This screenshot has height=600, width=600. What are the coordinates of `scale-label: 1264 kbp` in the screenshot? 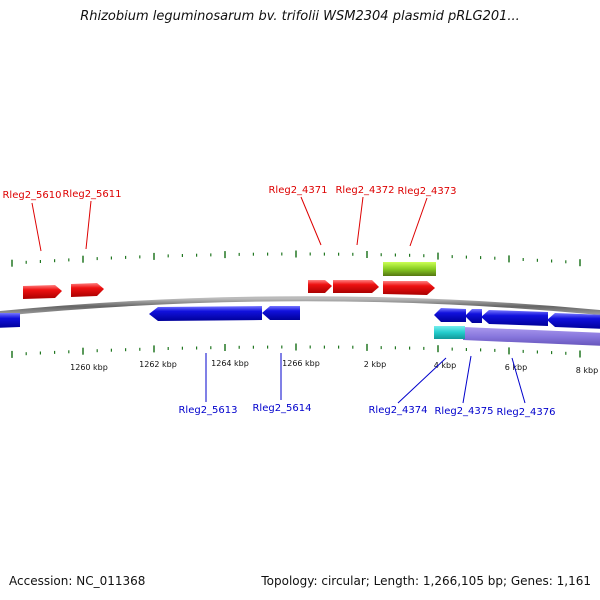 It's located at (230, 363).